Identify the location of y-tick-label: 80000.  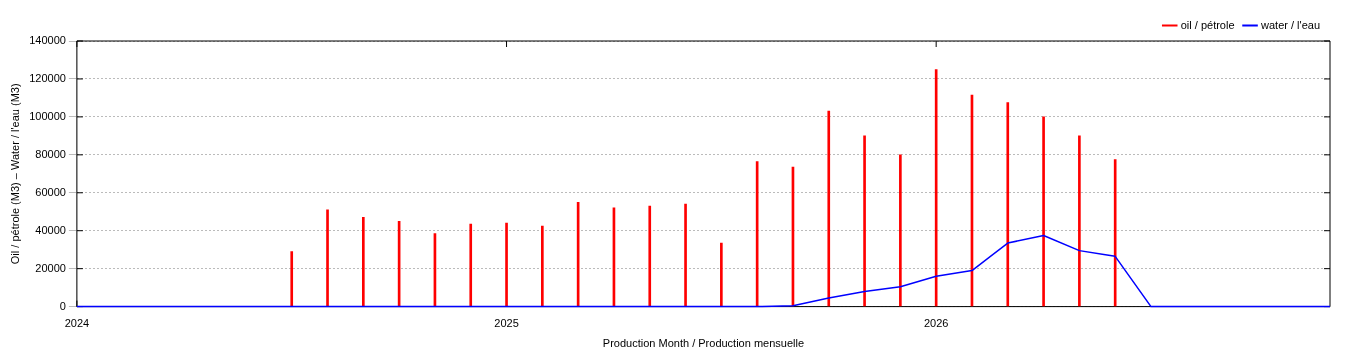
(50, 153).